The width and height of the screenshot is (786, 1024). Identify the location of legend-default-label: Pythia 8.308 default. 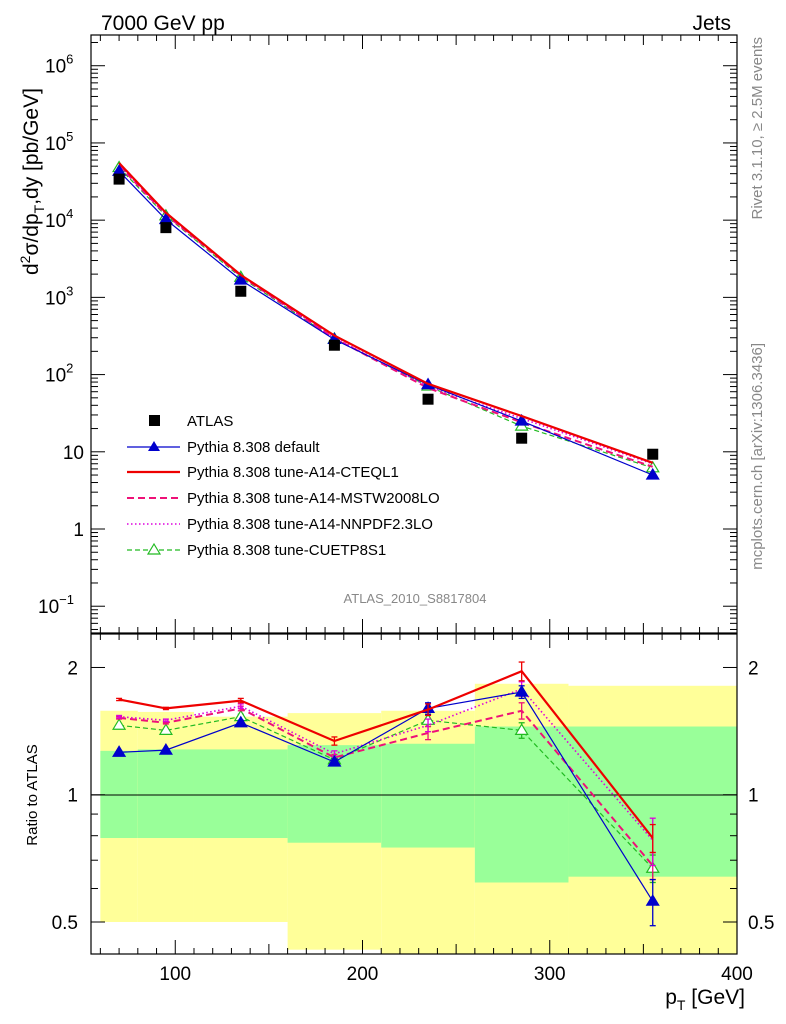
(253, 447).